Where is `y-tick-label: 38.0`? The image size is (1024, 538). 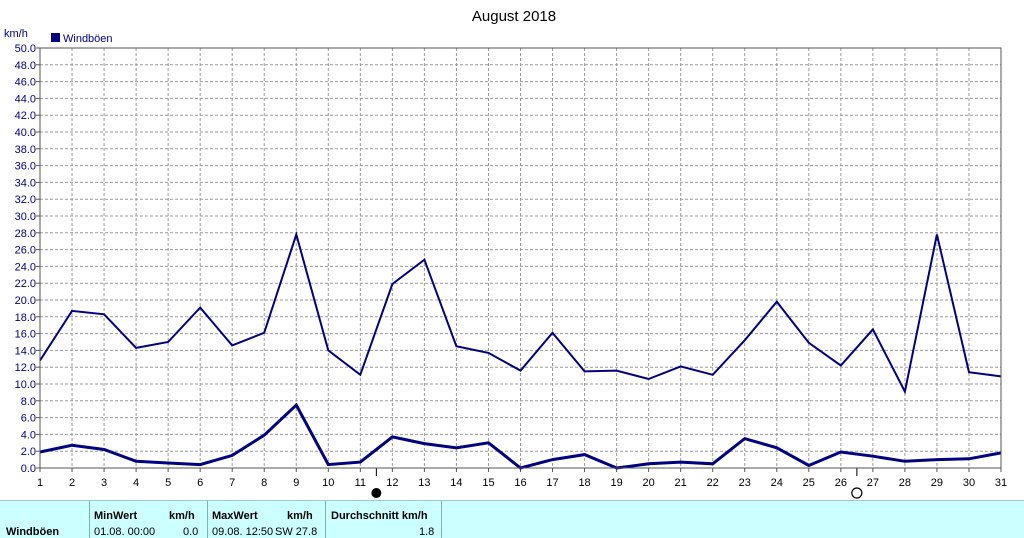 y-tick-label: 38.0 is located at coordinates (25, 150).